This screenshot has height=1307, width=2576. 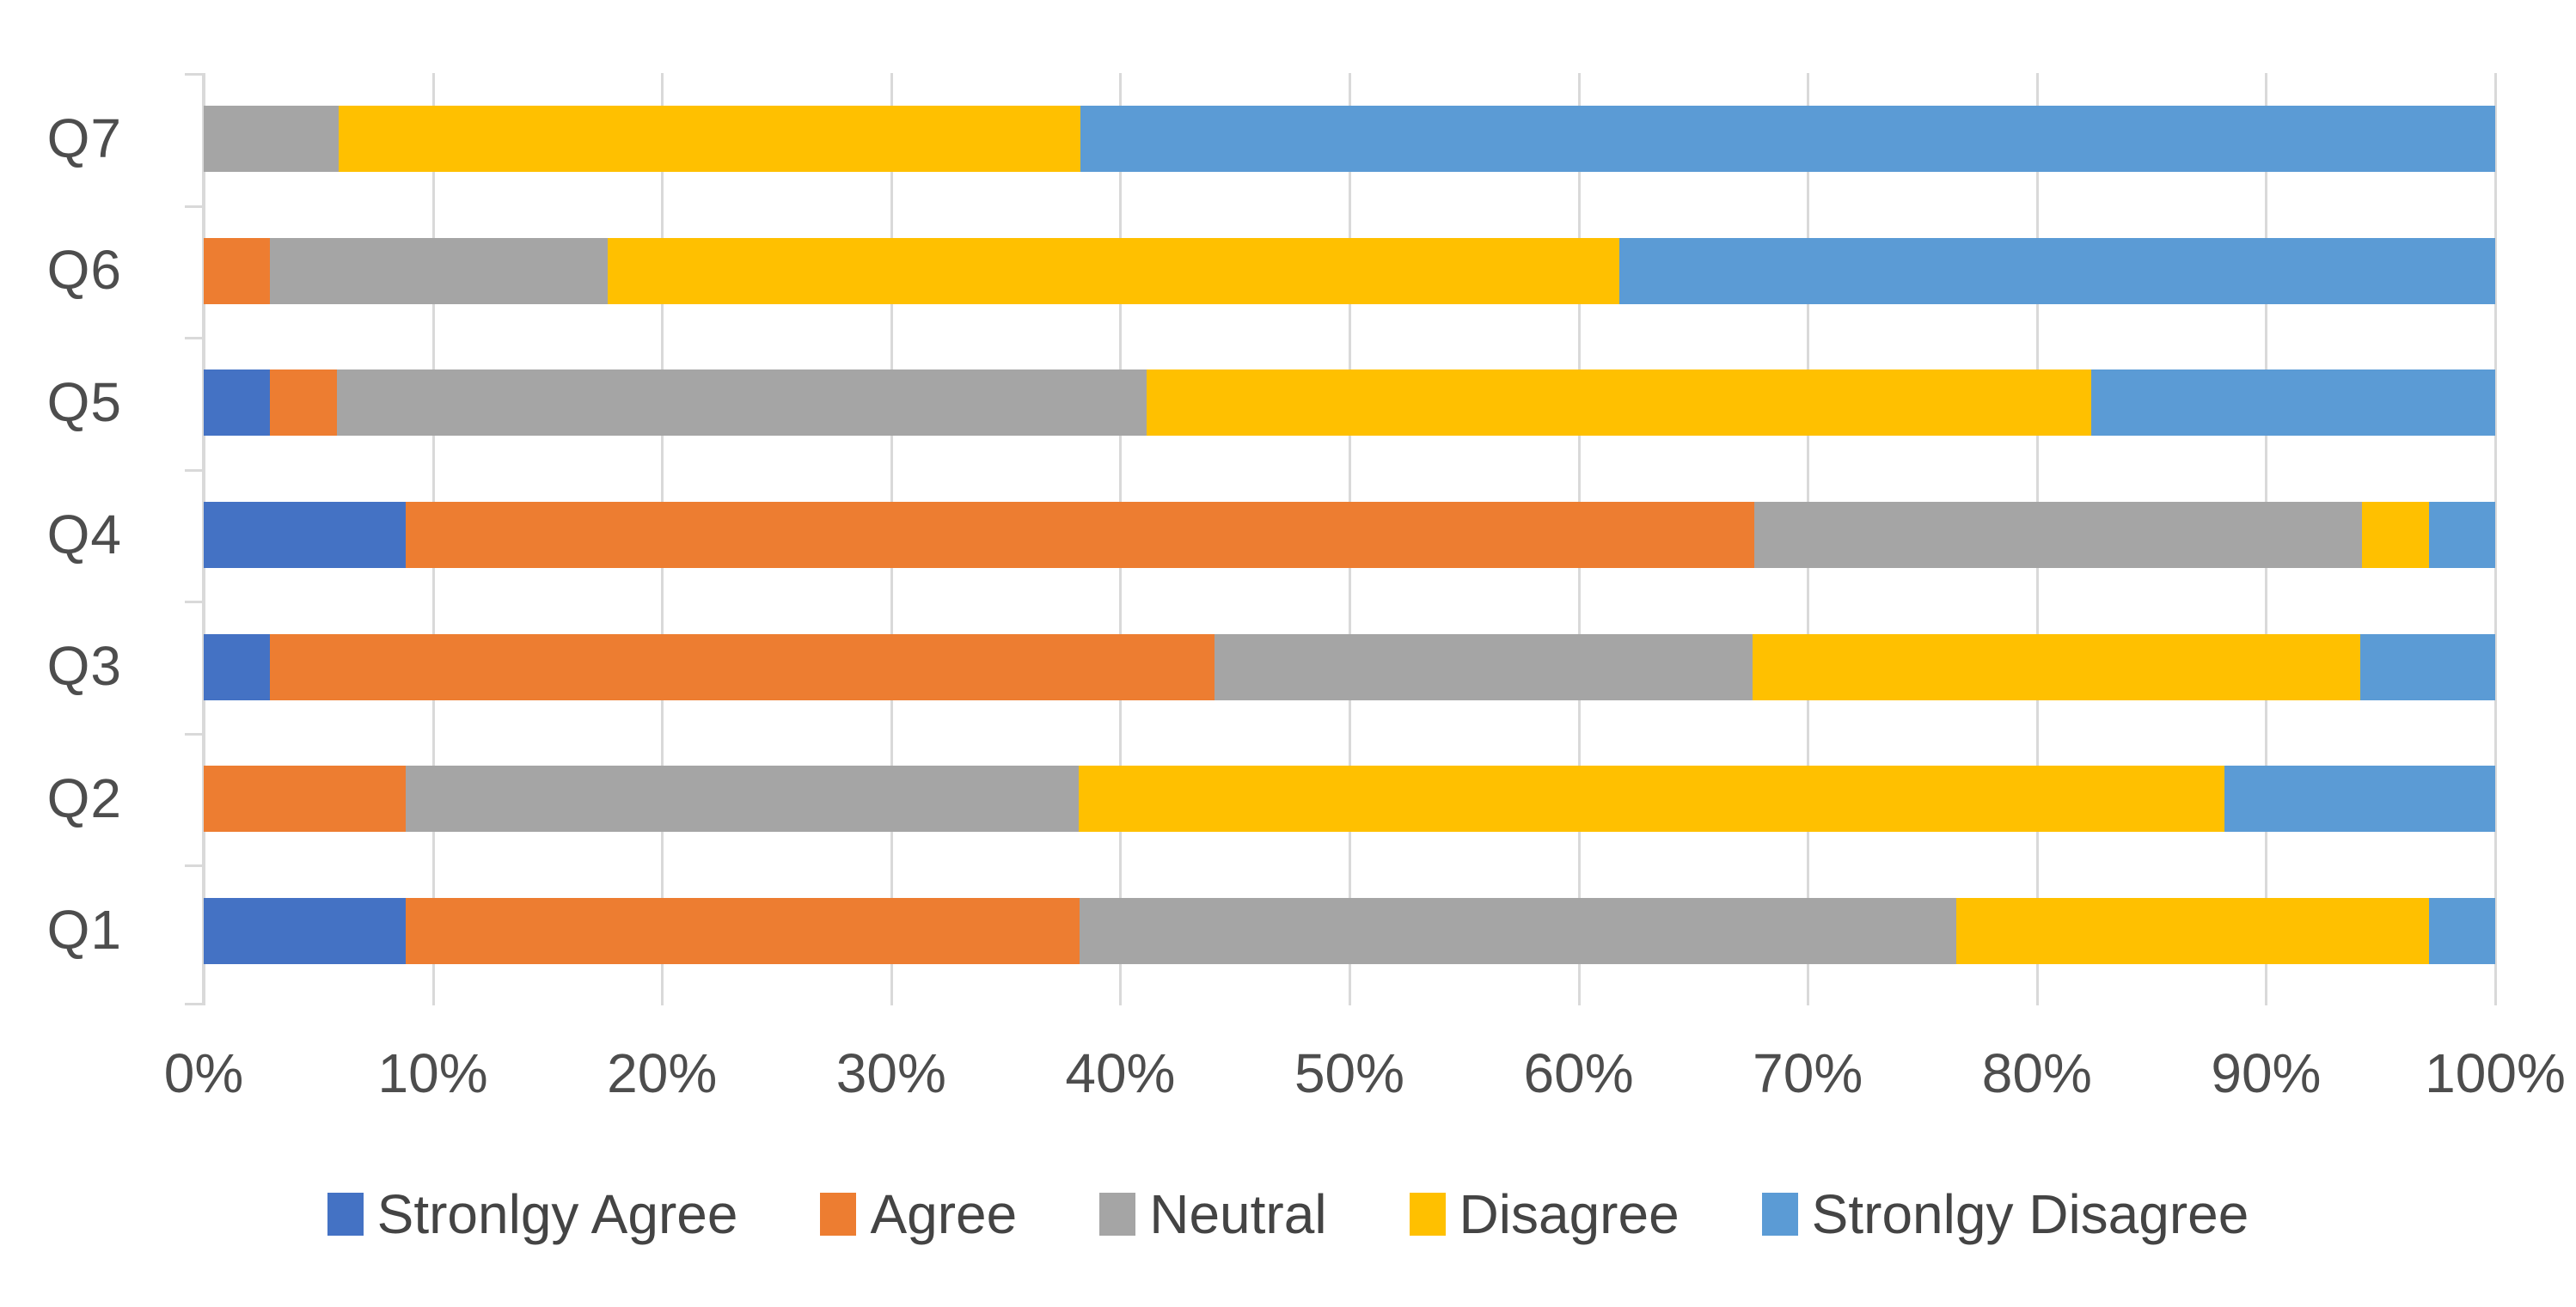 What do you see at coordinates (203, 1073) in the screenshot?
I see `x-tick-label-0pct: 0%` at bounding box center [203, 1073].